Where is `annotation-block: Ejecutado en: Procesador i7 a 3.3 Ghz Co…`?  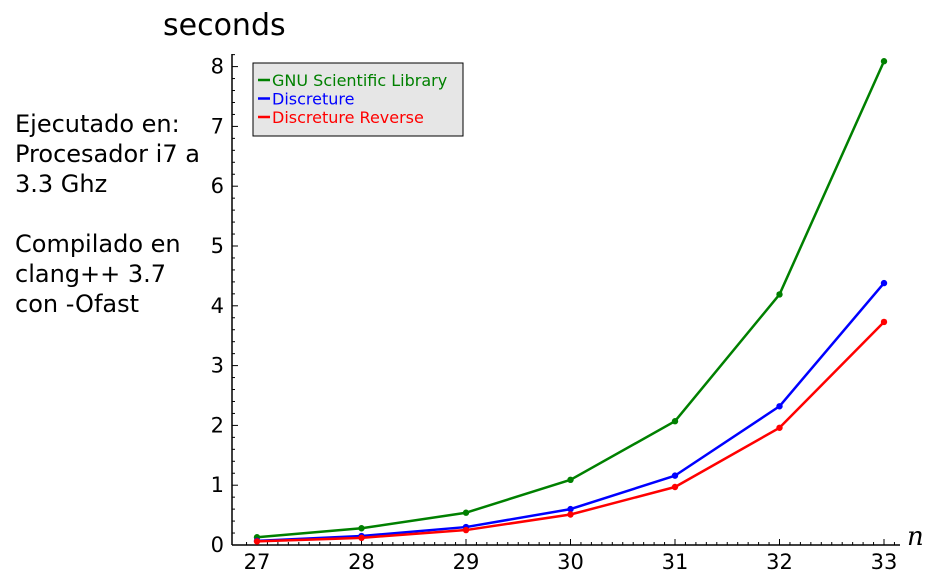 annotation-block: Ejecutado en: Procesador i7 a 3.3 Ghz Co… is located at coordinates (107, 214).